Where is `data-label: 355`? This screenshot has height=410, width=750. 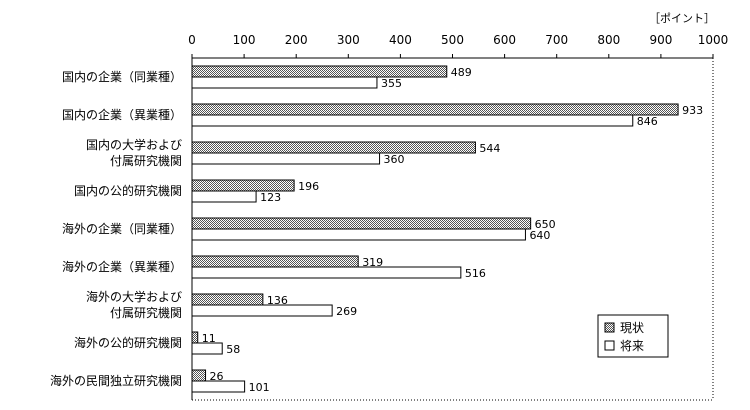 data-label: 355 is located at coordinates (391, 83).